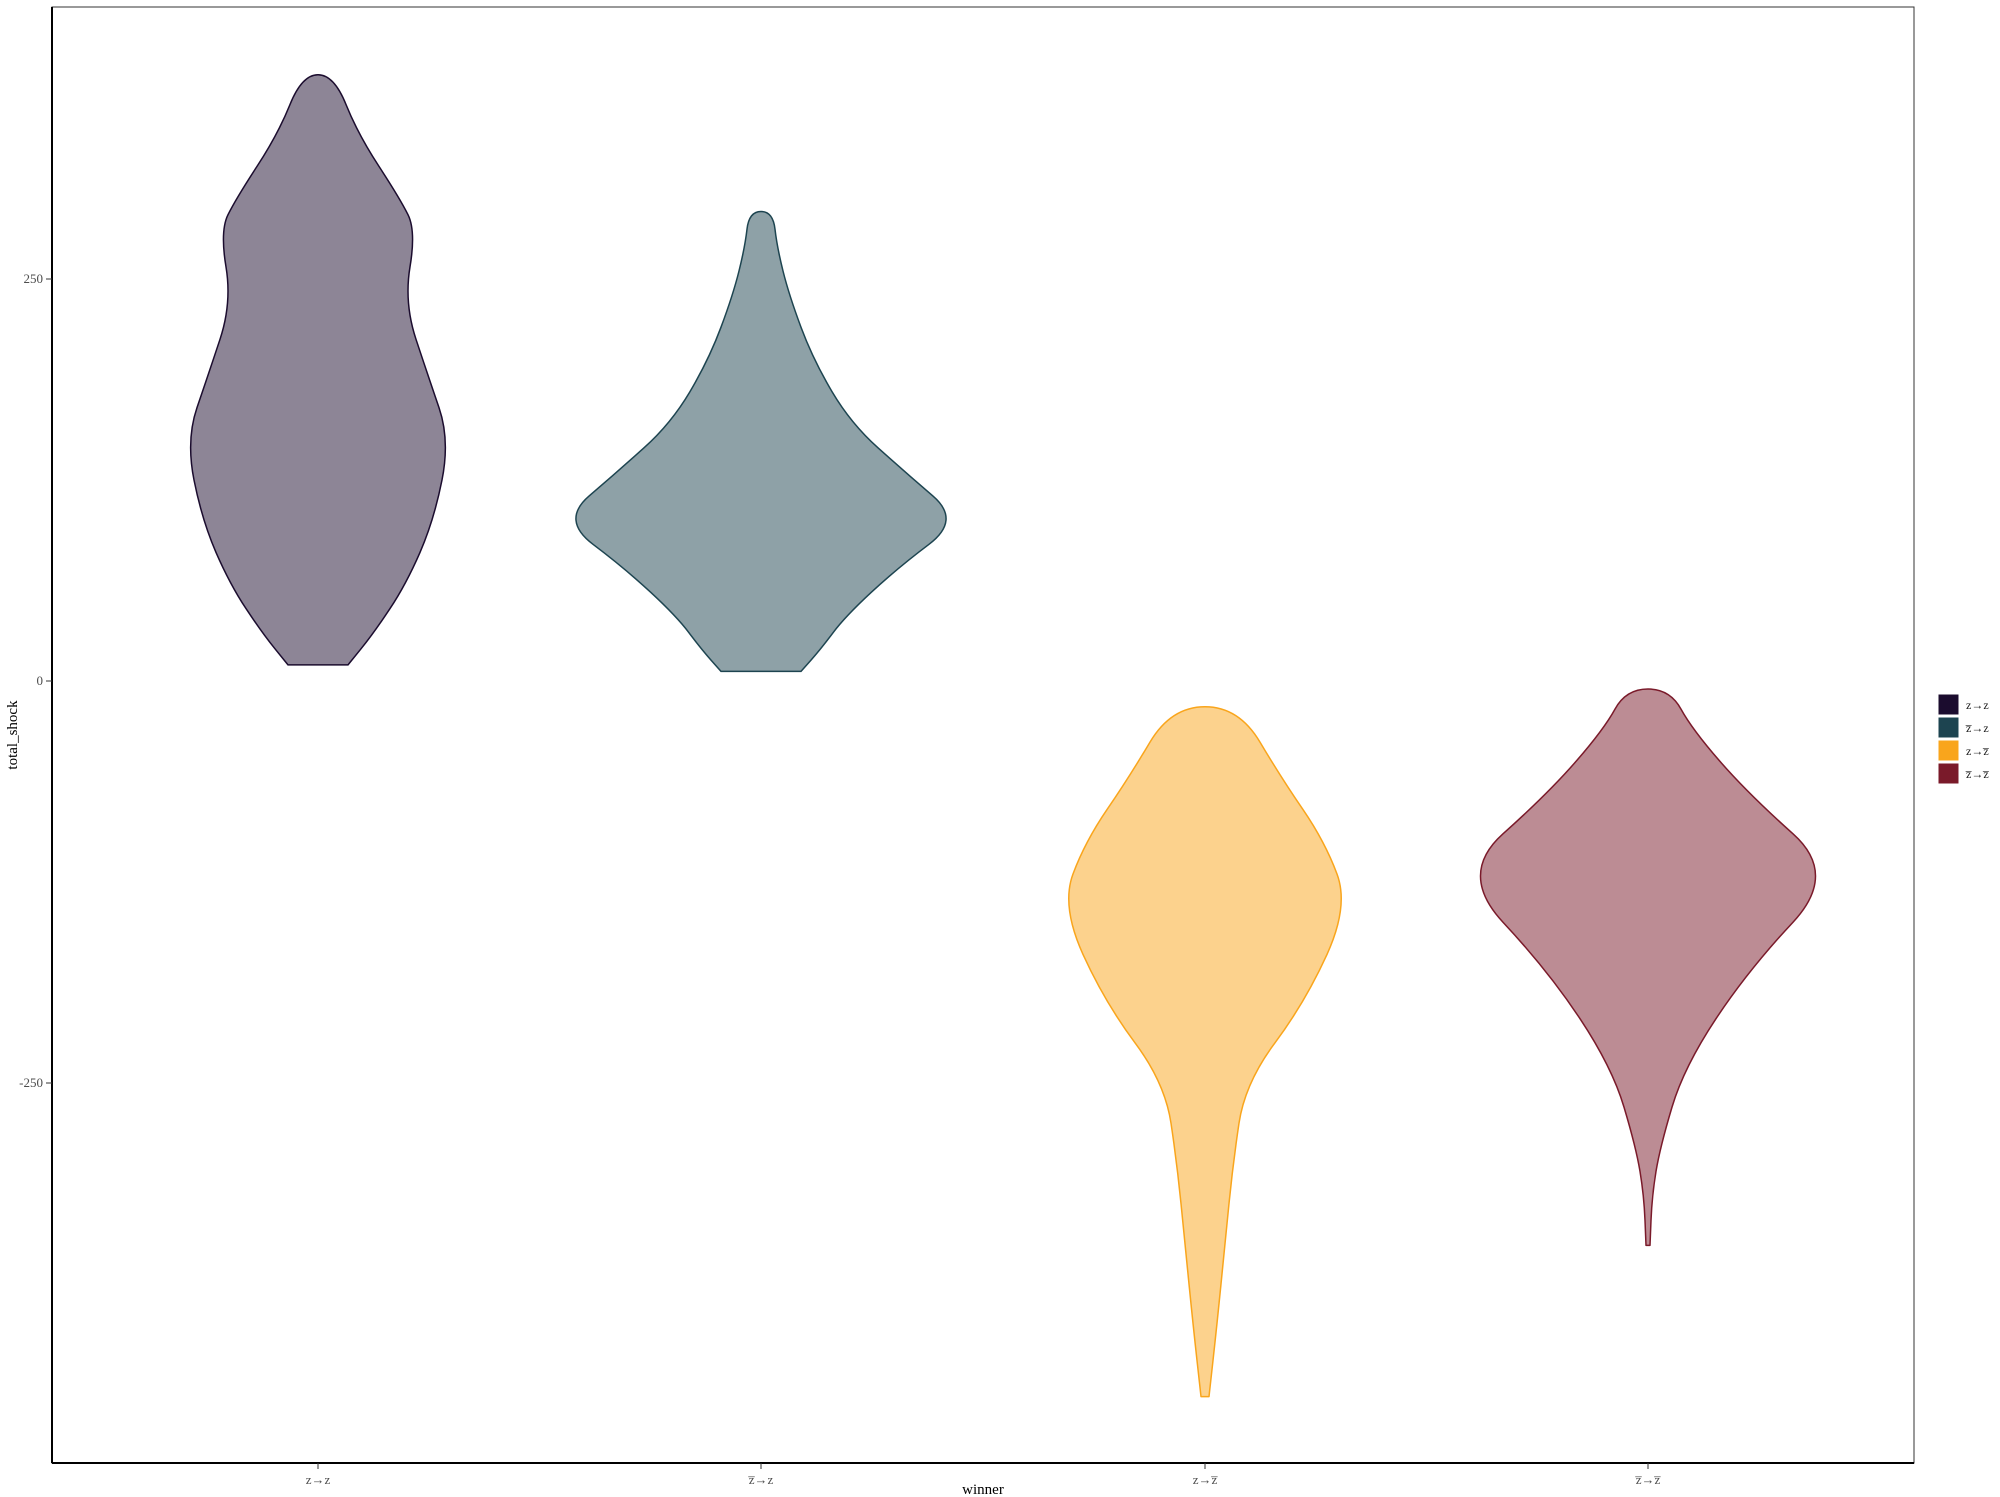 The image size is (2000, 1497). What do you see at coordinates (984, 1475) in the screenshot?
I see `x-ticks: z→z z̅→z z→z̅ z̅→z̅` at bounding box center [984, 1475].